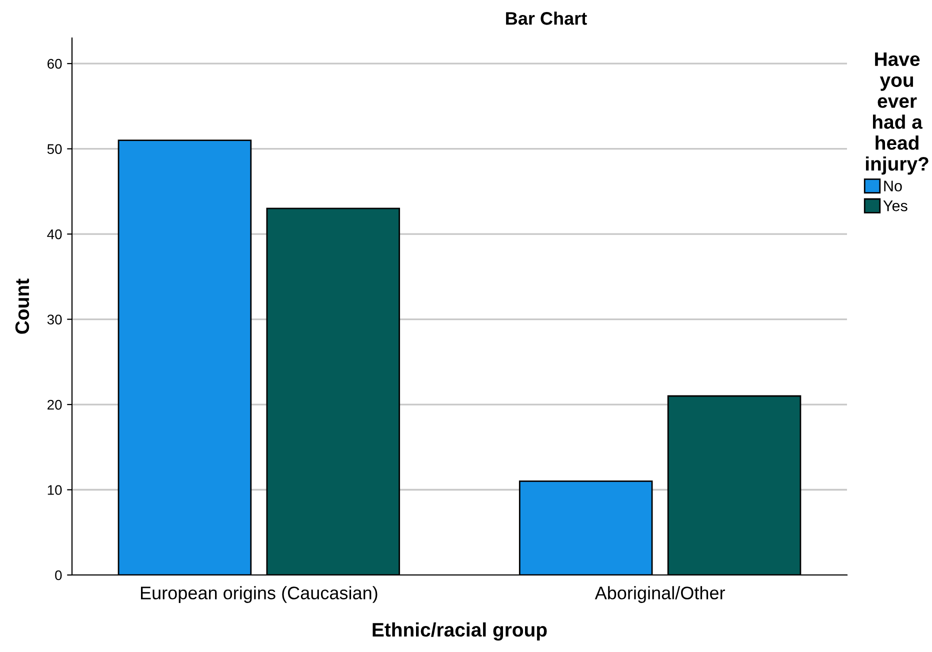 This screenshot has width=932, height=652. I want to click on x-tick-label: European origins (Caucasian), so click(259, 594).